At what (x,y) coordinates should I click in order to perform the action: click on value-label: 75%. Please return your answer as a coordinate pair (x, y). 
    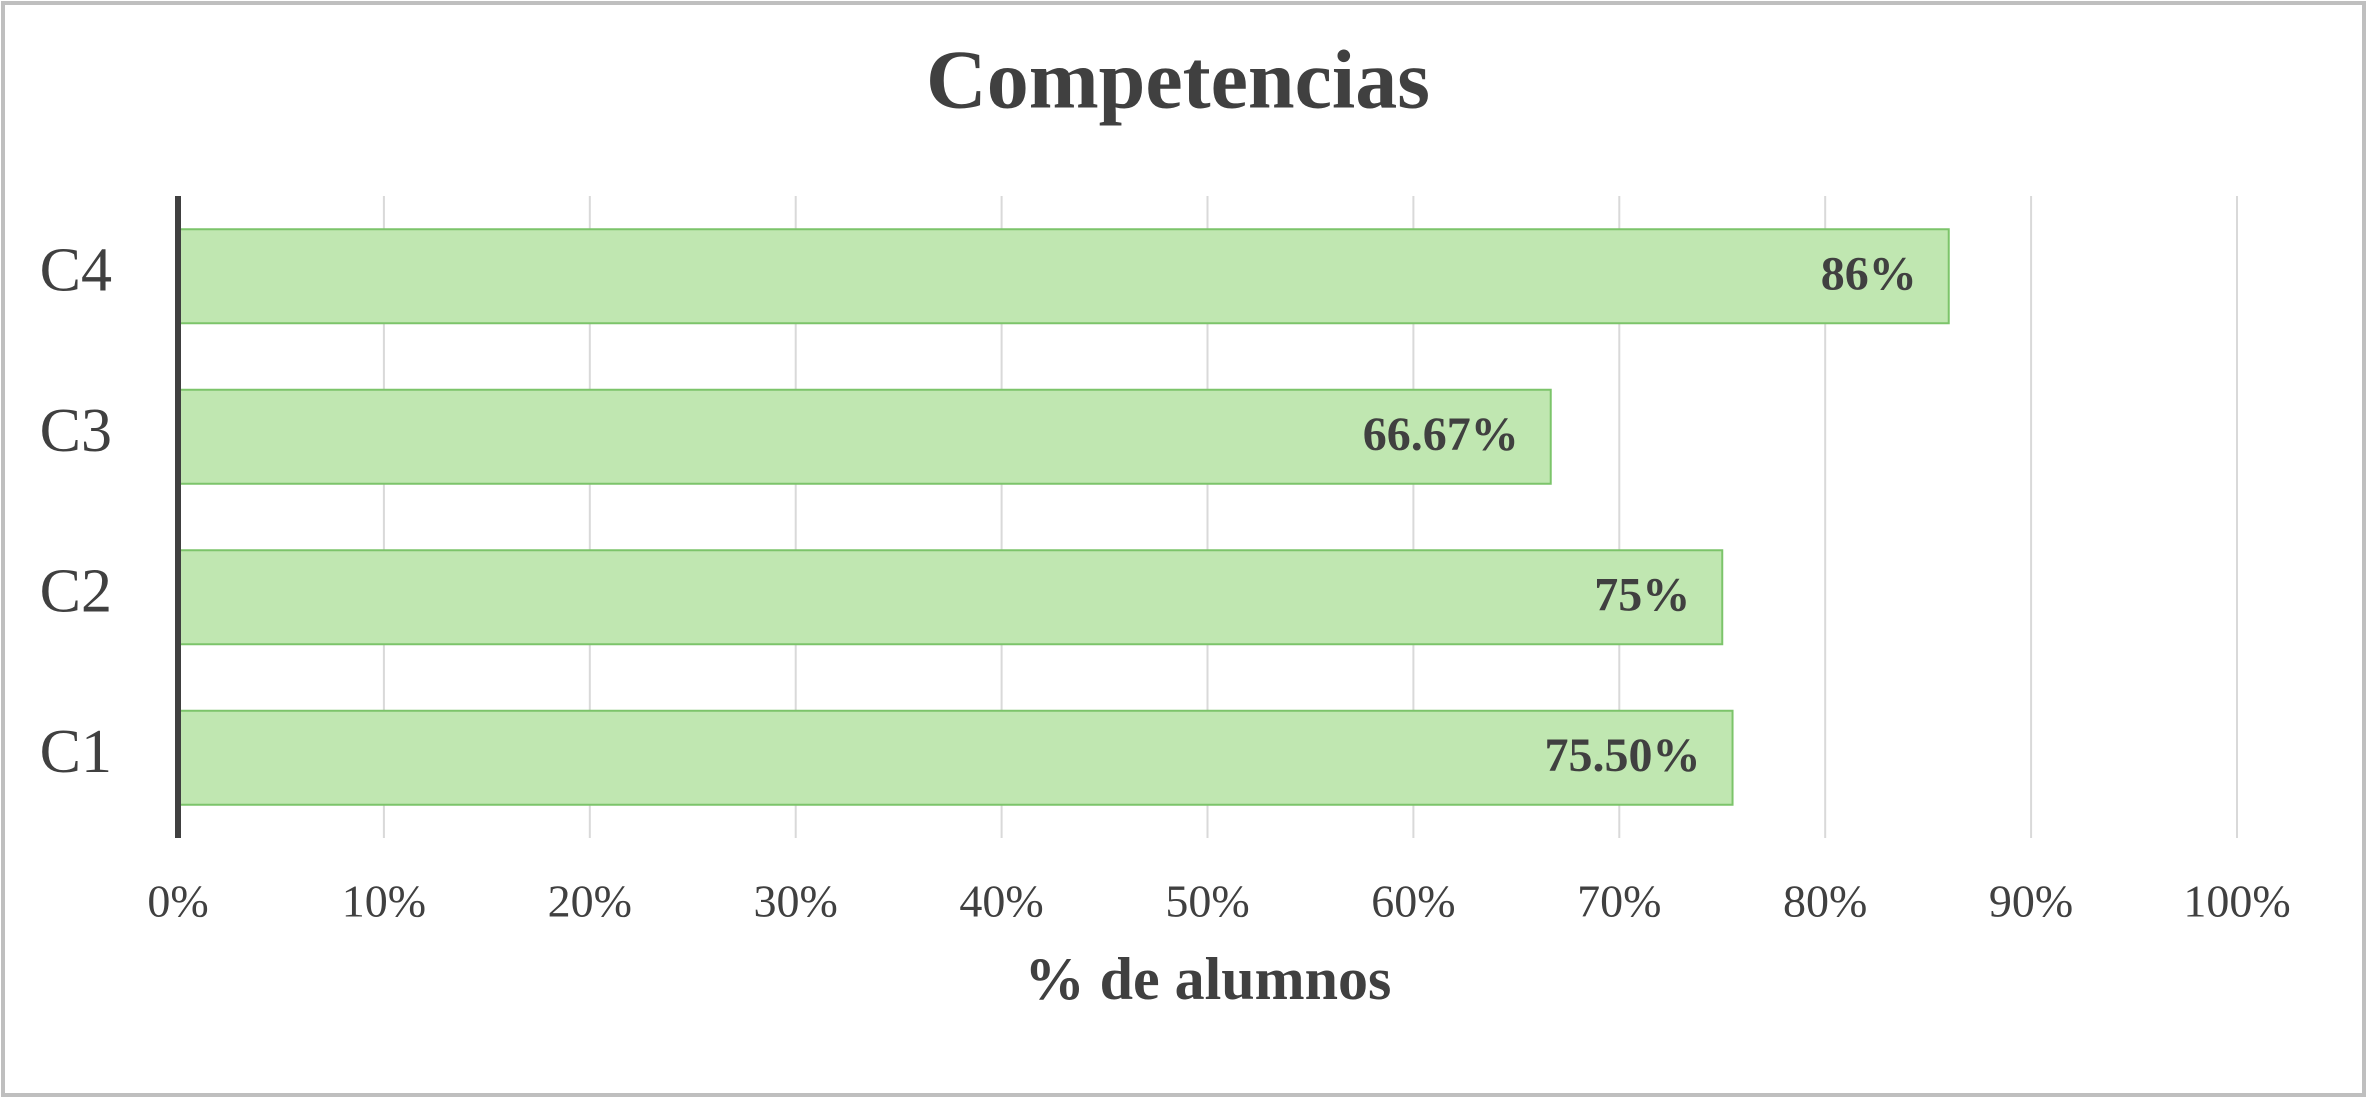
    Looking at the image, I should click on (1642, 594).